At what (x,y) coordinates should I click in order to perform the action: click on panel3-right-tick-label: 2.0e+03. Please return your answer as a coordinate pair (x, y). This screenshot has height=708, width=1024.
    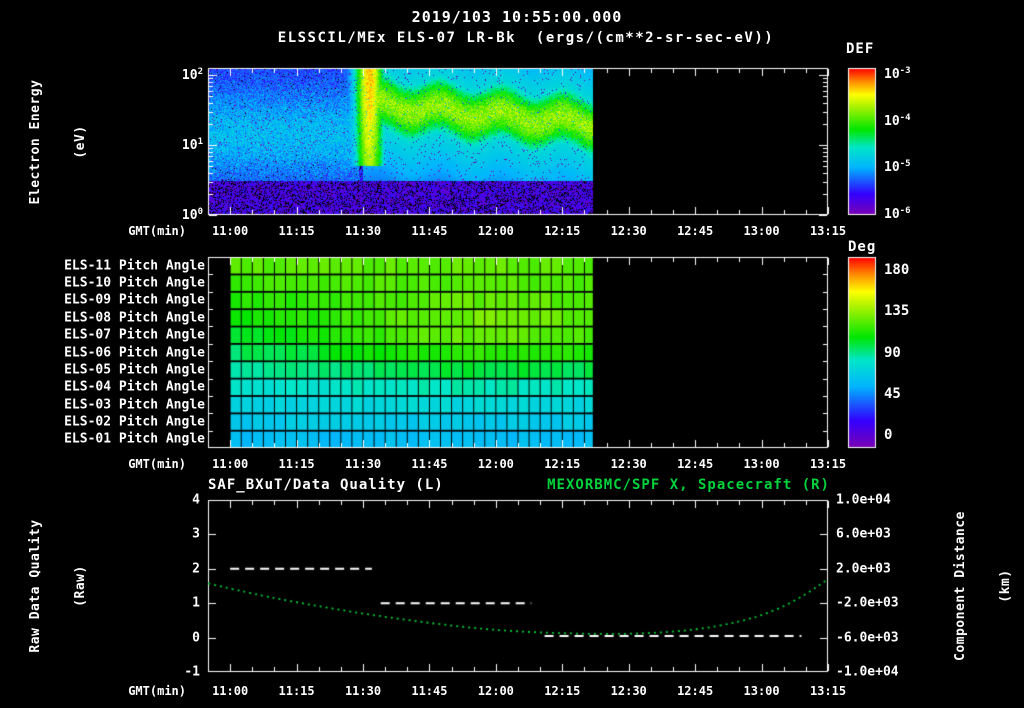
    Looking at the image, I should click on (863, 569).